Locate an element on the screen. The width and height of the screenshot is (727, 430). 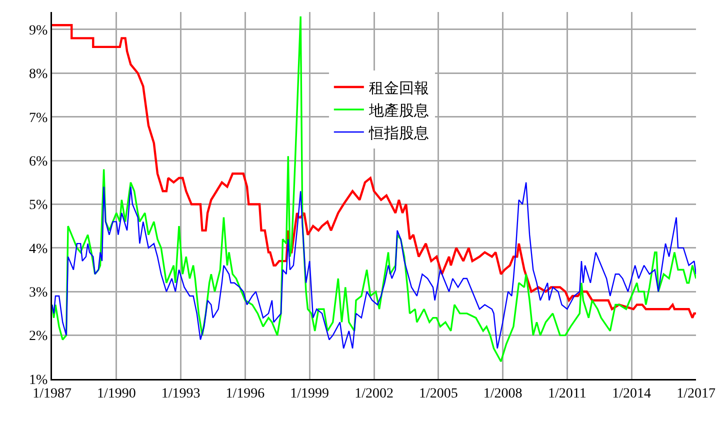
y-tick-label: 8% is located at coordinates (38, 74).